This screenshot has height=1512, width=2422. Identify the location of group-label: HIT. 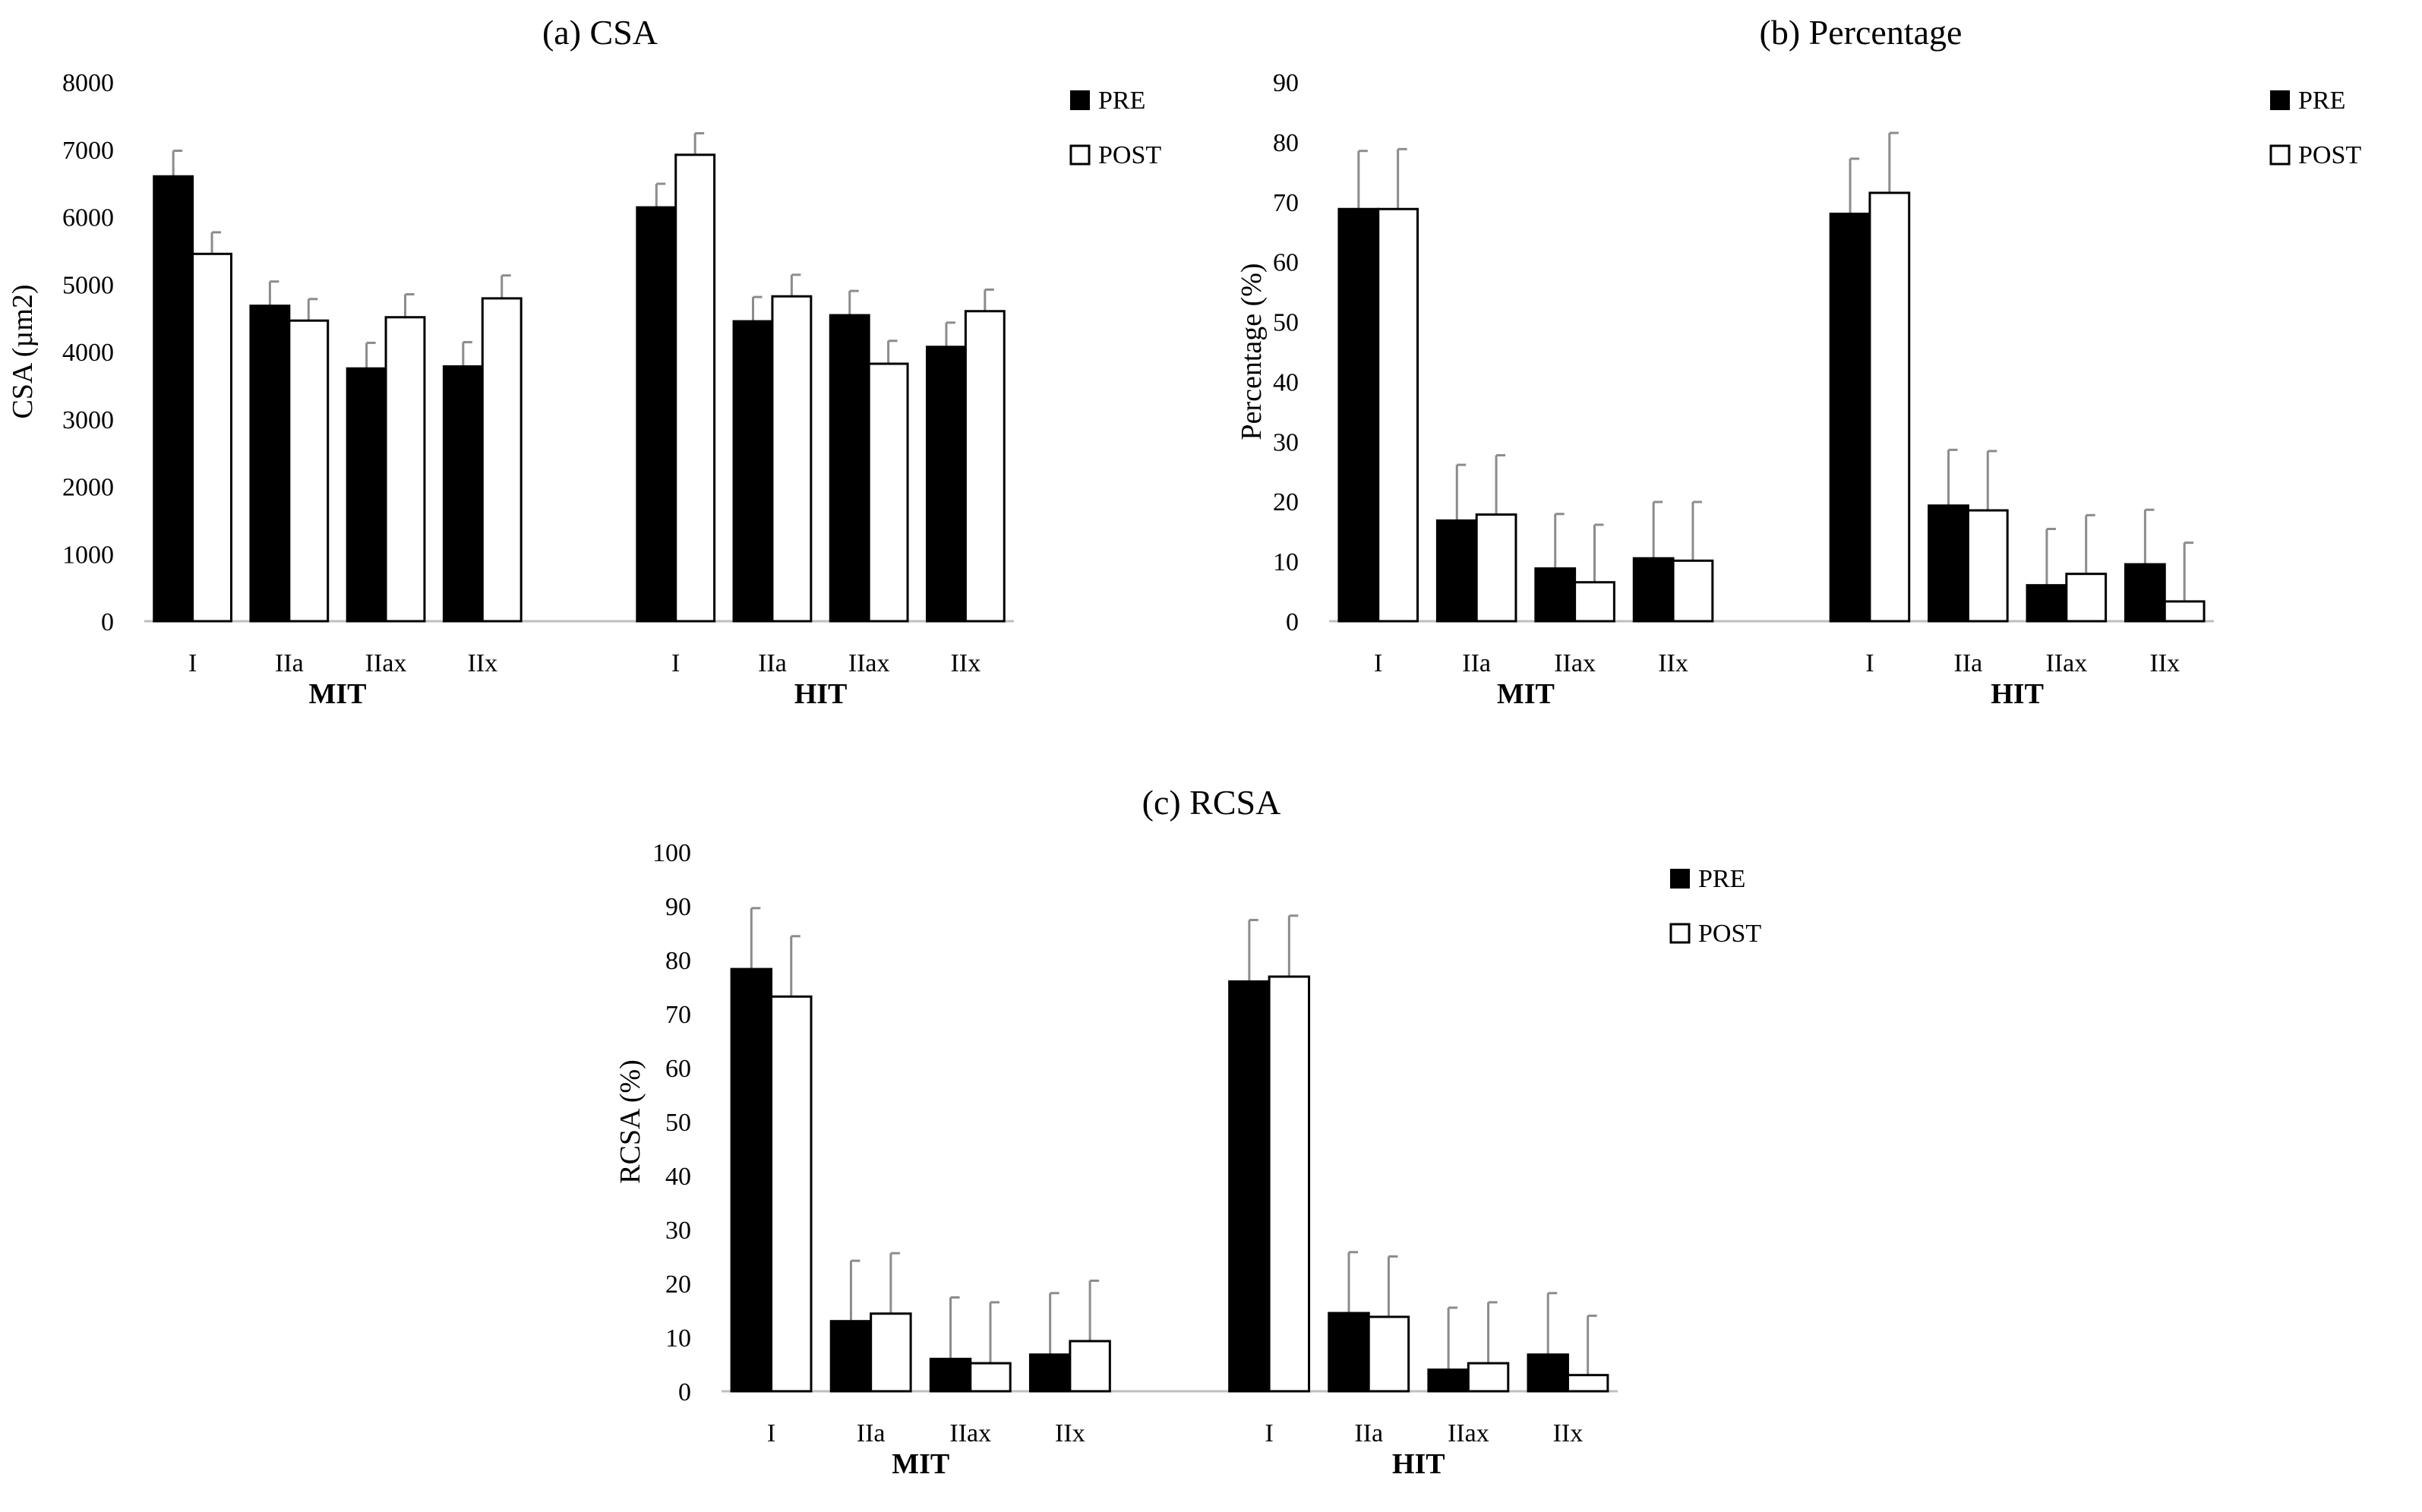
(2017, 694).